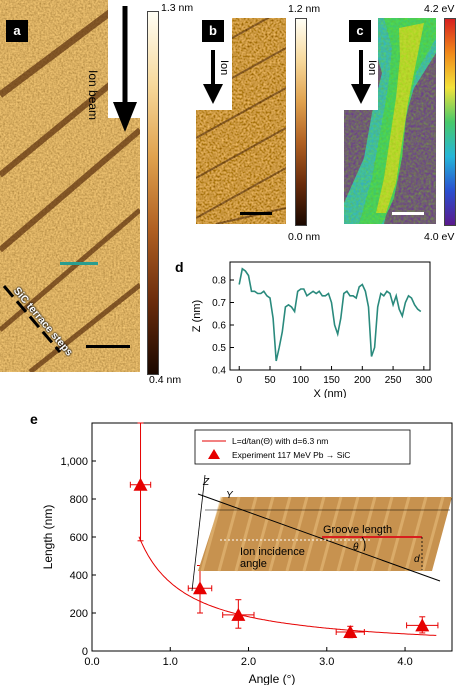  What do you see at coordinates (17, 31) in the screenshot?
I see `panel-a-label: a` at bounding box center [17, 31].